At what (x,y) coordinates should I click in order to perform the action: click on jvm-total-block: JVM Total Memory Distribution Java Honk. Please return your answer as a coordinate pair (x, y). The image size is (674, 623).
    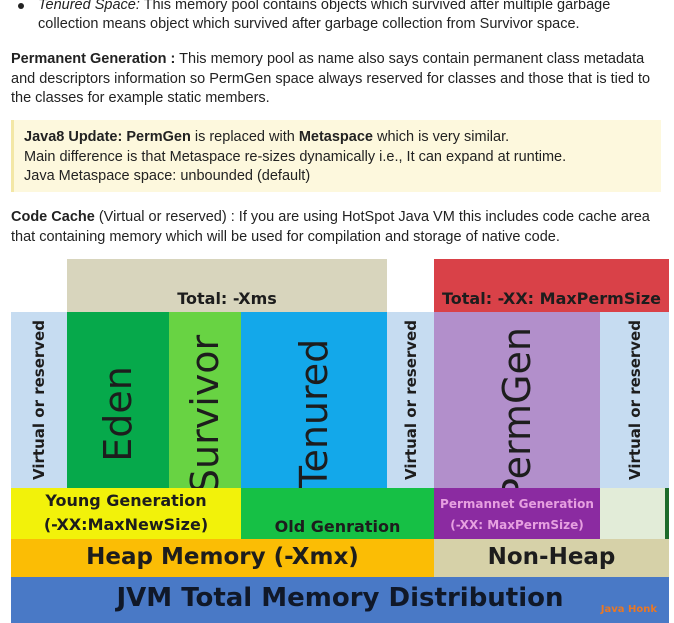
    Looking at the image, I should click on (340, 600).